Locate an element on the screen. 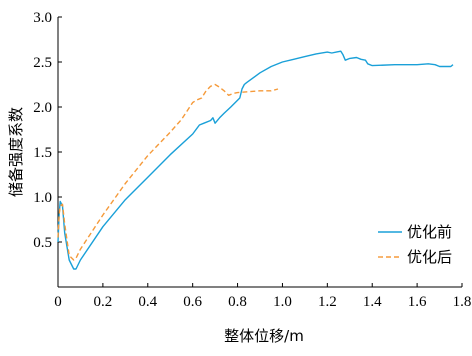 This screenshot has height=356, width=472. x-tick-label: 0.8 is located at coordinates (237, 302).